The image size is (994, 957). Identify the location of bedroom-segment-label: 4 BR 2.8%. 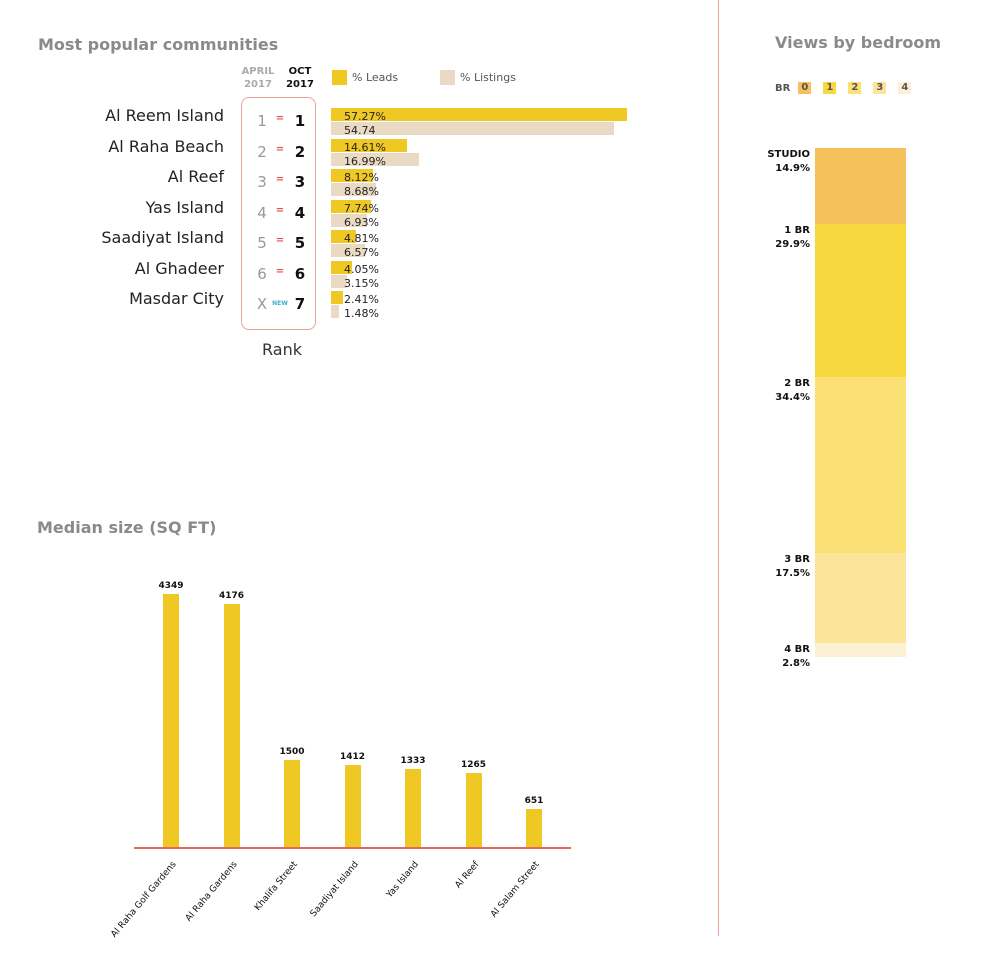
(787, 657).